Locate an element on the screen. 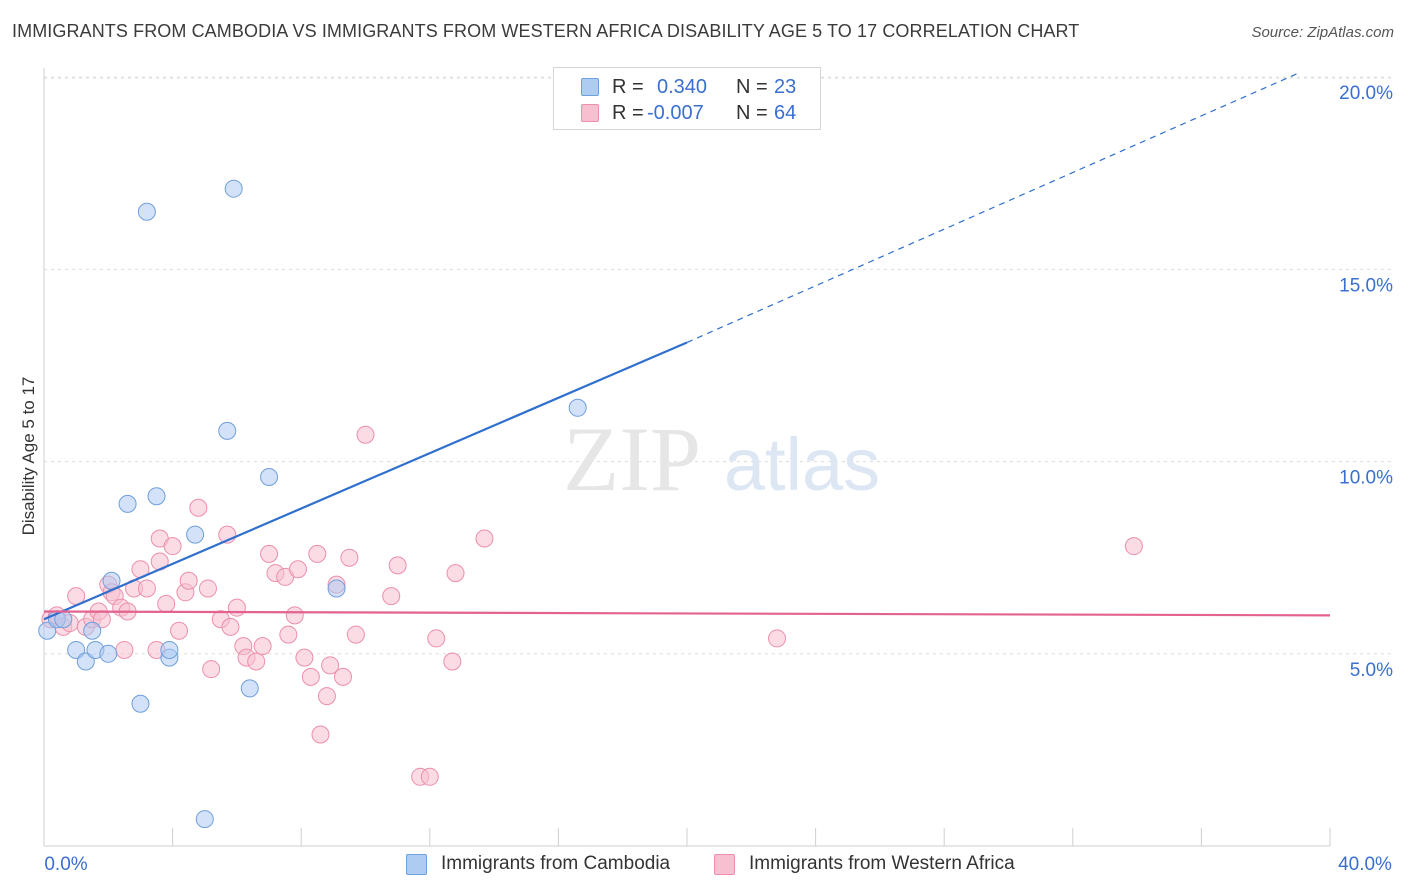 This screenshot has width=1406, height=892. legend-western-africa-label: Immigrants from Western Africa is located at coordinates (882, 863).